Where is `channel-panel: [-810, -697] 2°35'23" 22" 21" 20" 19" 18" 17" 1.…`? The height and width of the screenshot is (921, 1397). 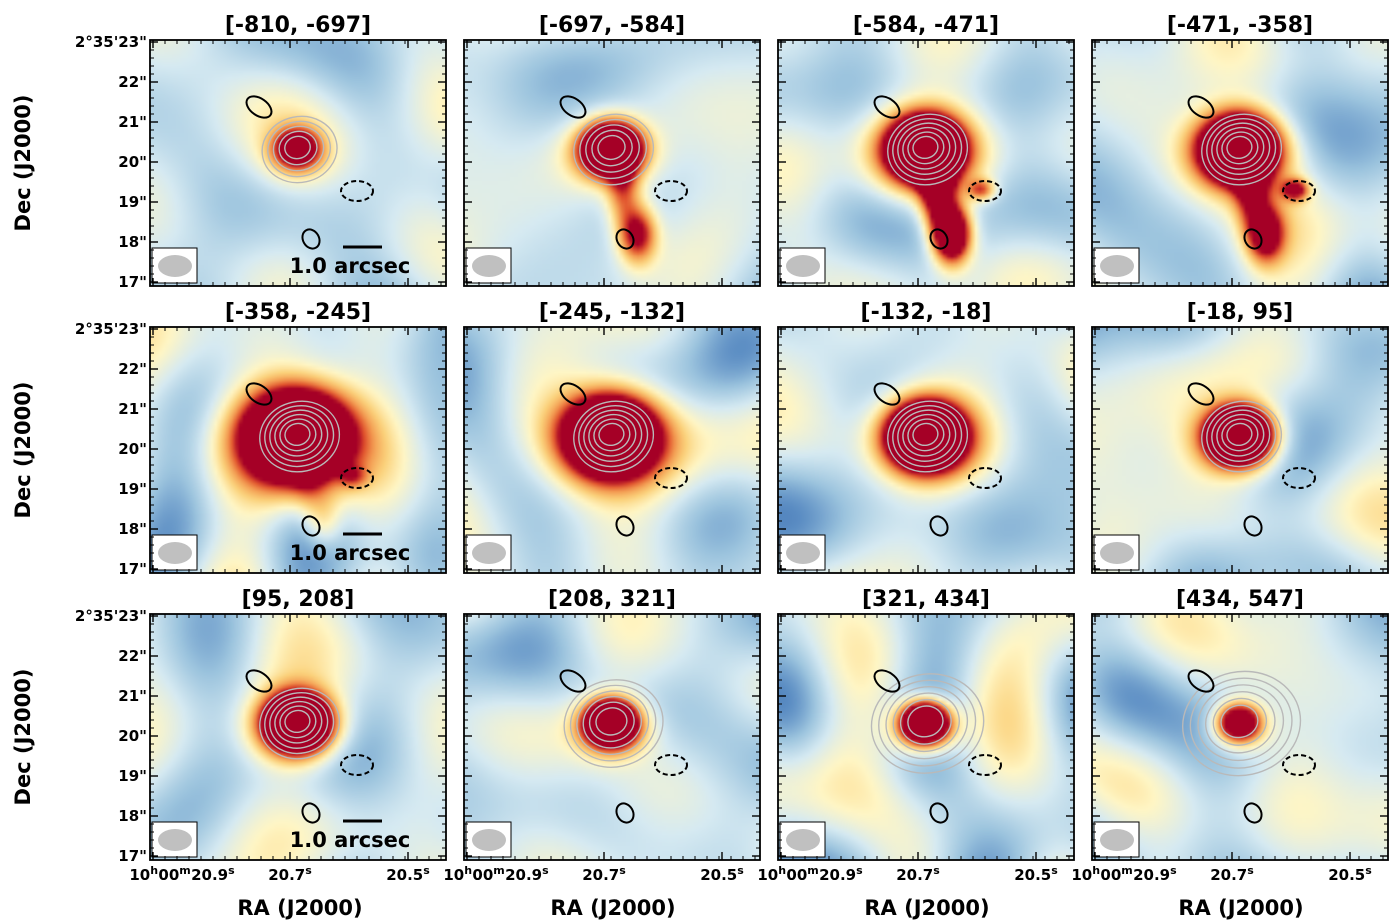
channel-panel: [-810, -697] 2°35'23" 22" 21" 20" 19" 18" 17" 1.… is located at coordinates (261, 152).